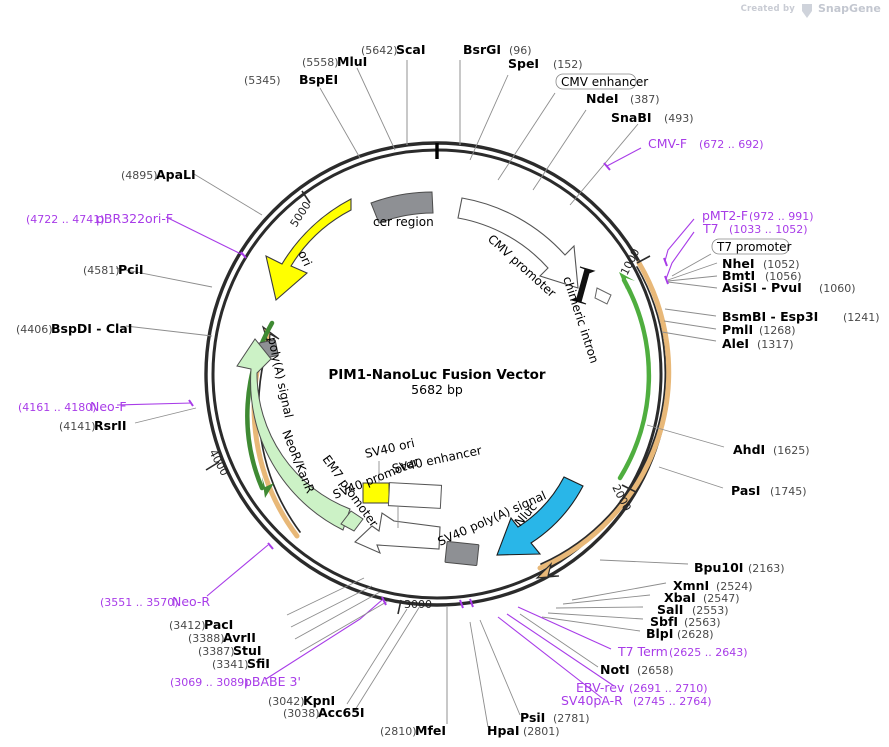 This screenshot has width=889, height=747. Describe the element at coordinates (176, 174) in the screenshot. I see `enzyme-name: ApaLI` at that location.